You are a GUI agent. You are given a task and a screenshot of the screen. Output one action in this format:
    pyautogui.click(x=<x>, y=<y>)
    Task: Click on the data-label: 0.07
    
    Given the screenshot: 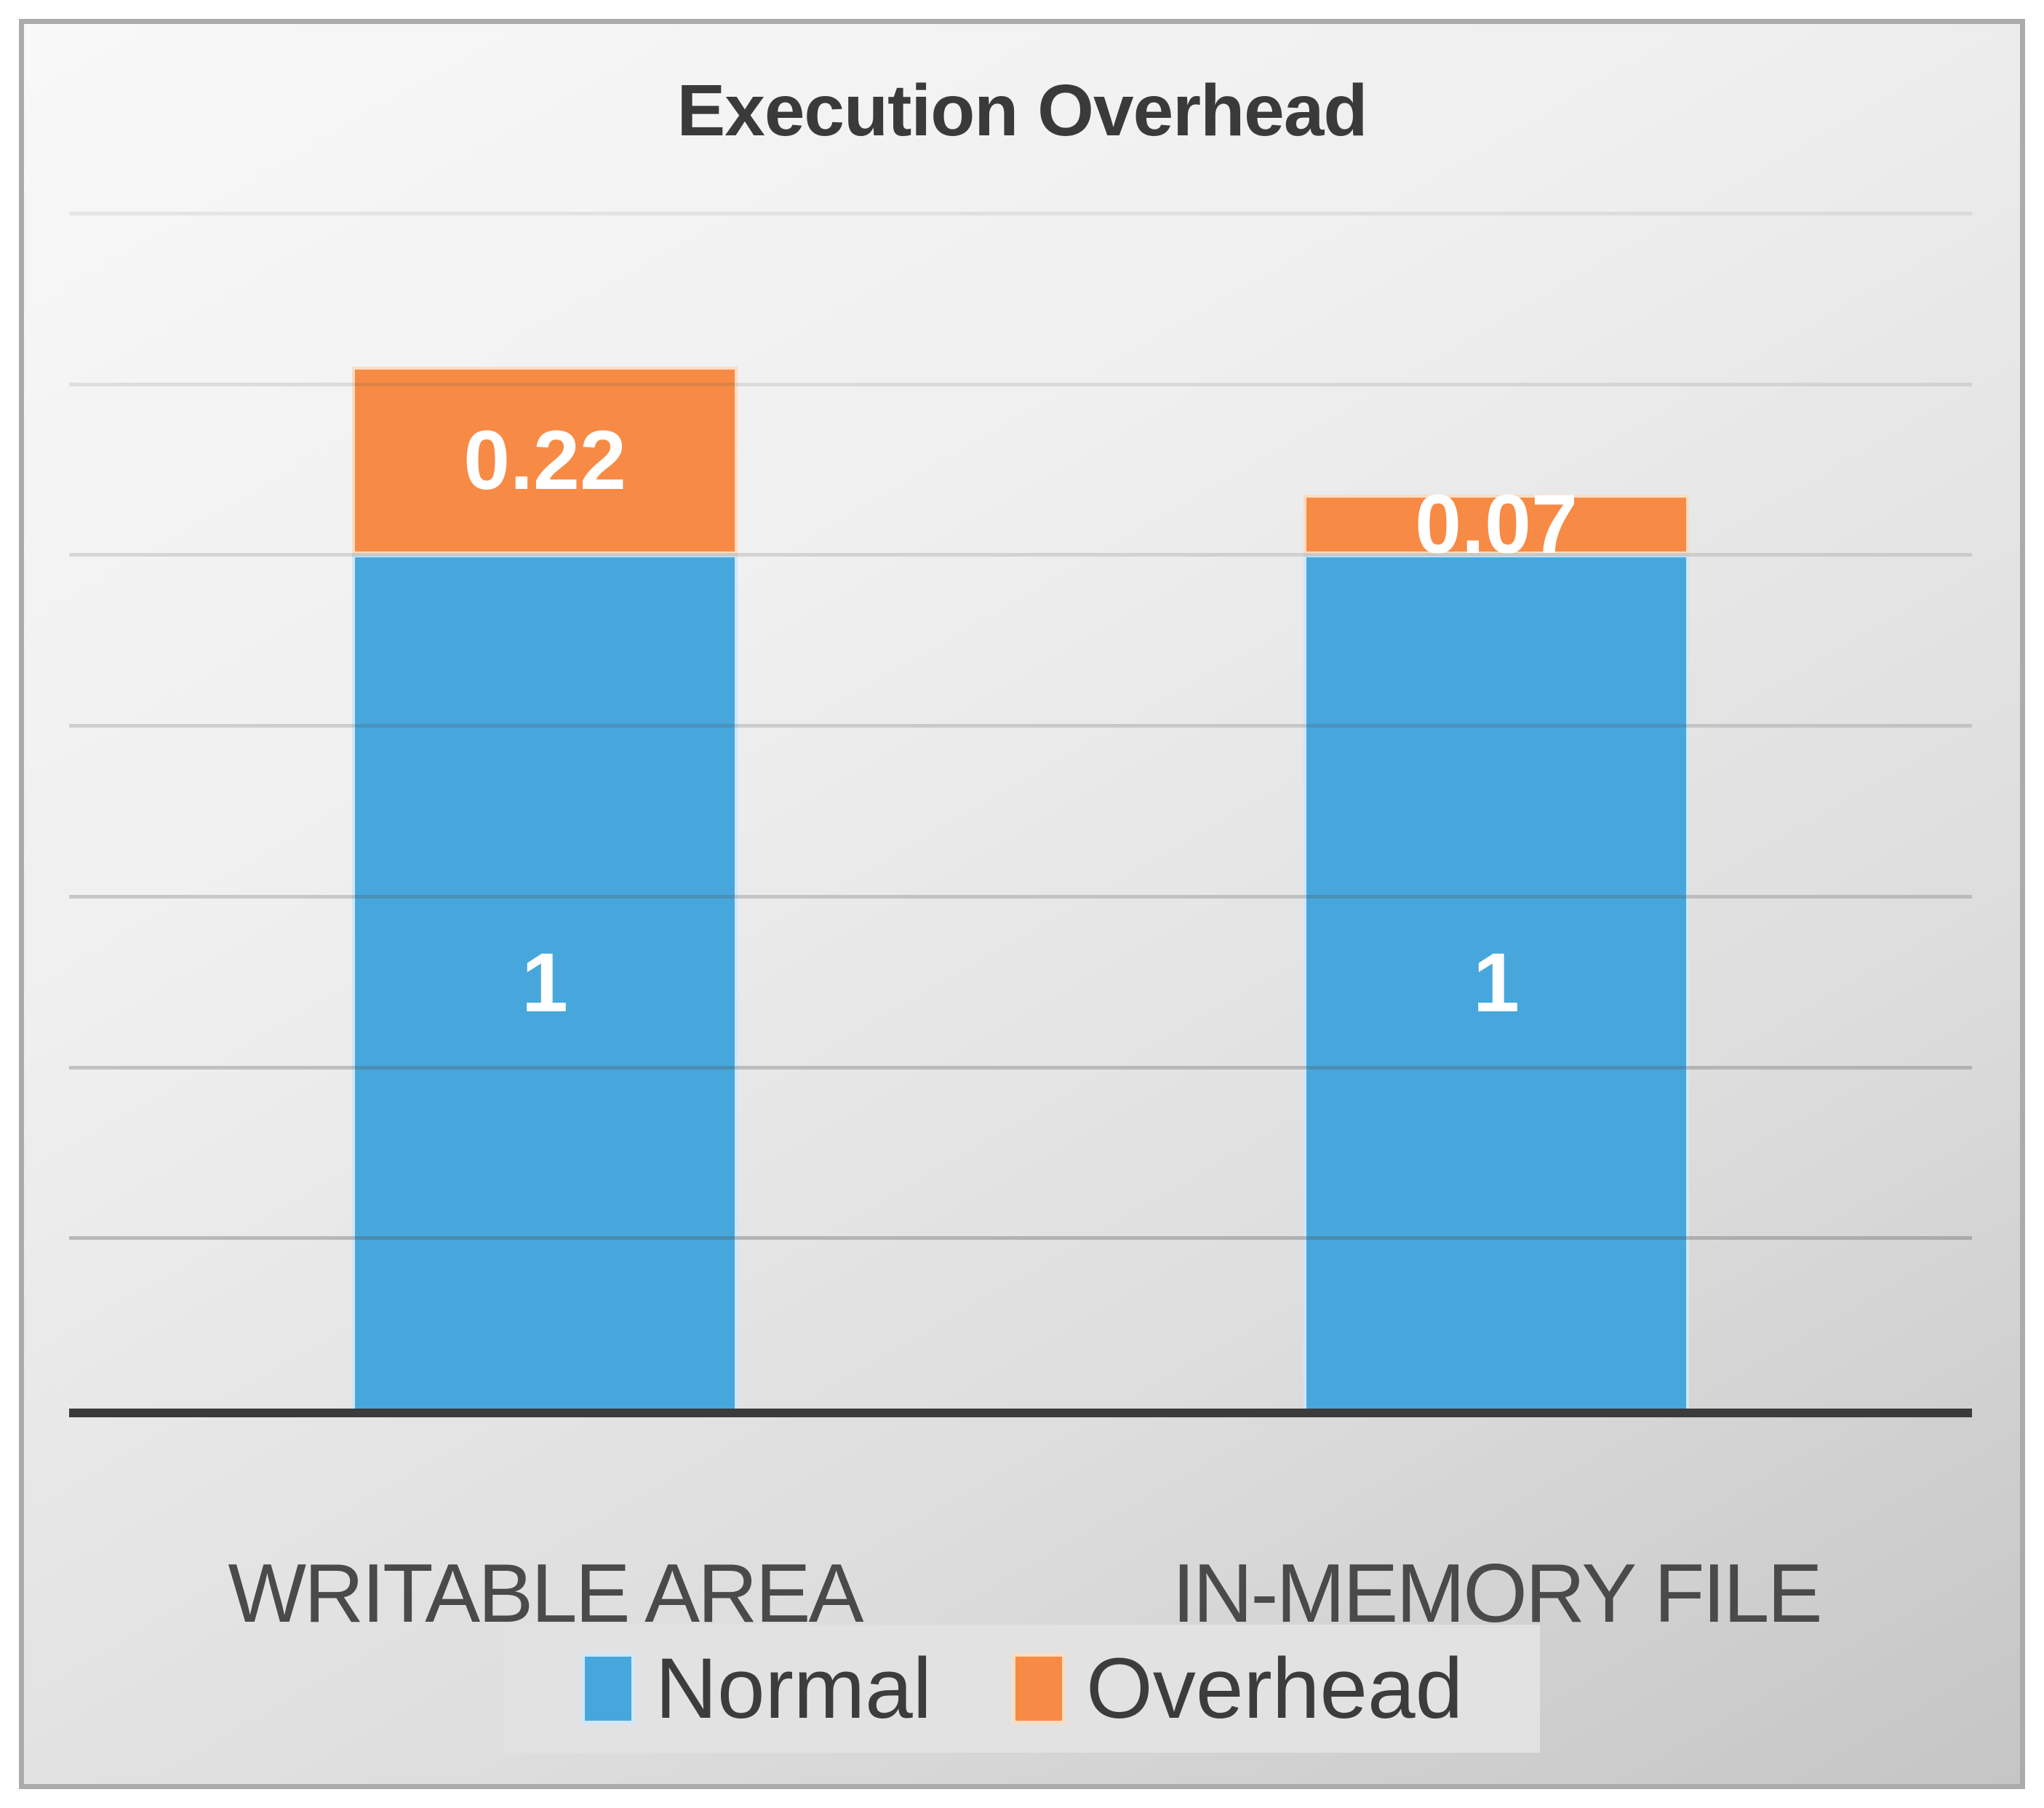 What is the action you would take?
    pyautogui.click(x=1496, y=524)
    